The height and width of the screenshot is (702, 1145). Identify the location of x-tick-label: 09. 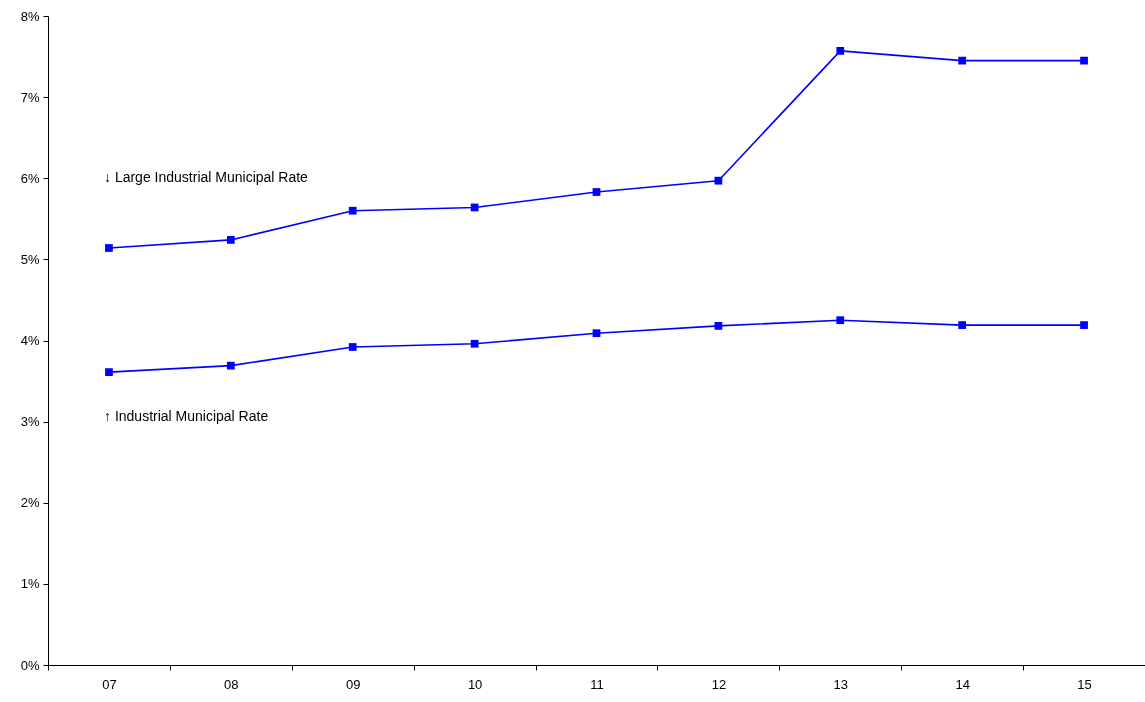
(353, 684).